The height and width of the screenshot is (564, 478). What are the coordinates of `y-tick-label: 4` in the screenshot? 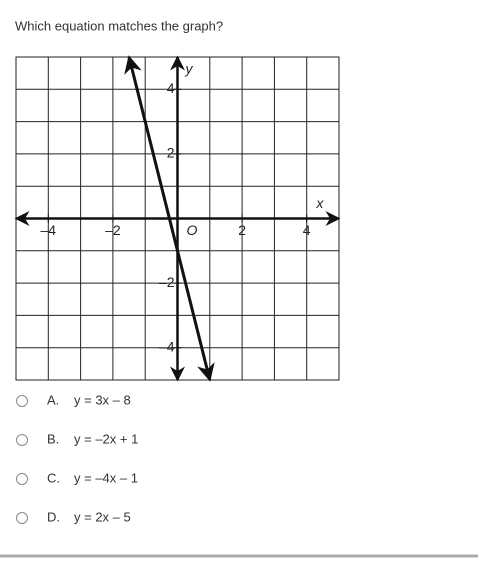 It's located at (171, 88).